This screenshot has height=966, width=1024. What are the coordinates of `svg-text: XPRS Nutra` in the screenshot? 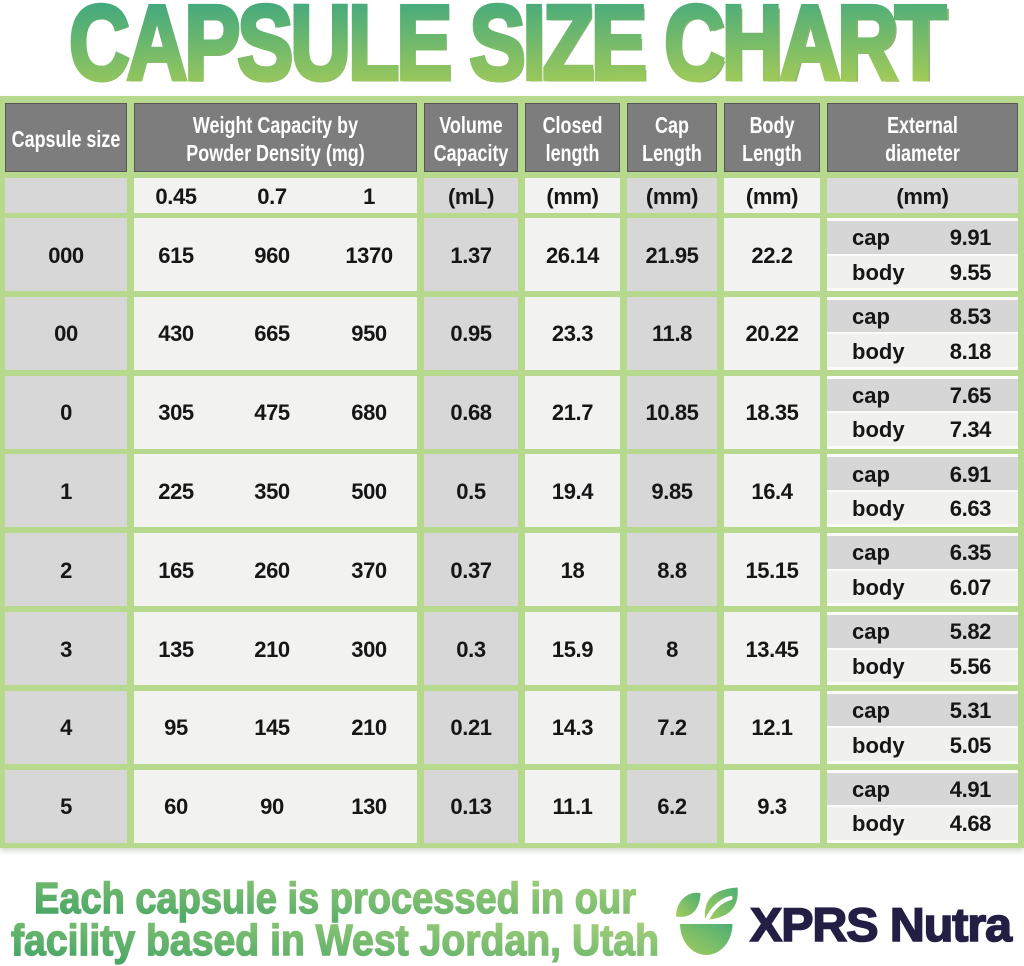 It's located at (881, 924).